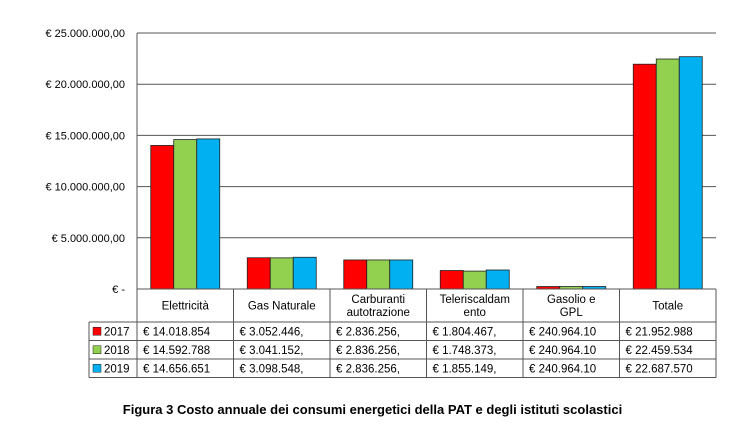 Image resolution: width=745 pixels, height=436 pixels. What do you see at coordinates (465, 332) in the screenshot?
I see `data-label: € 1.804.467,` at bounding box center [465, 332].